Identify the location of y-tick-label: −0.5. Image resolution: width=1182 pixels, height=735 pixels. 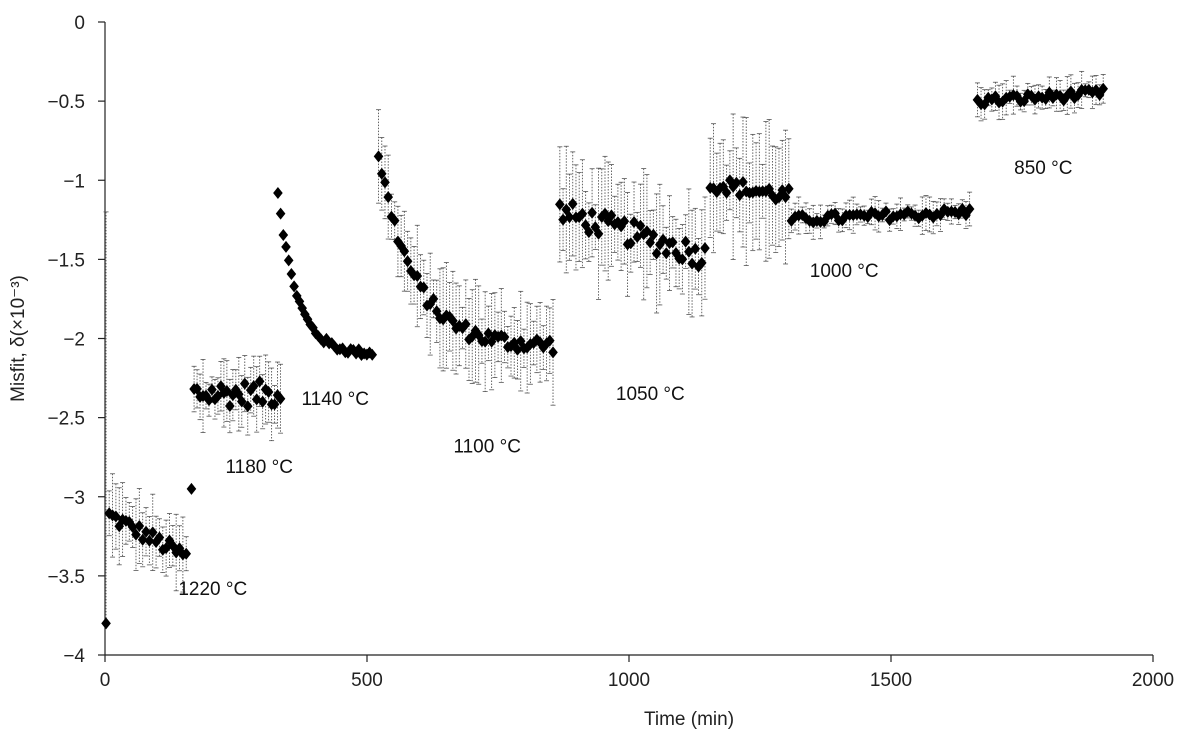
(66, 102).